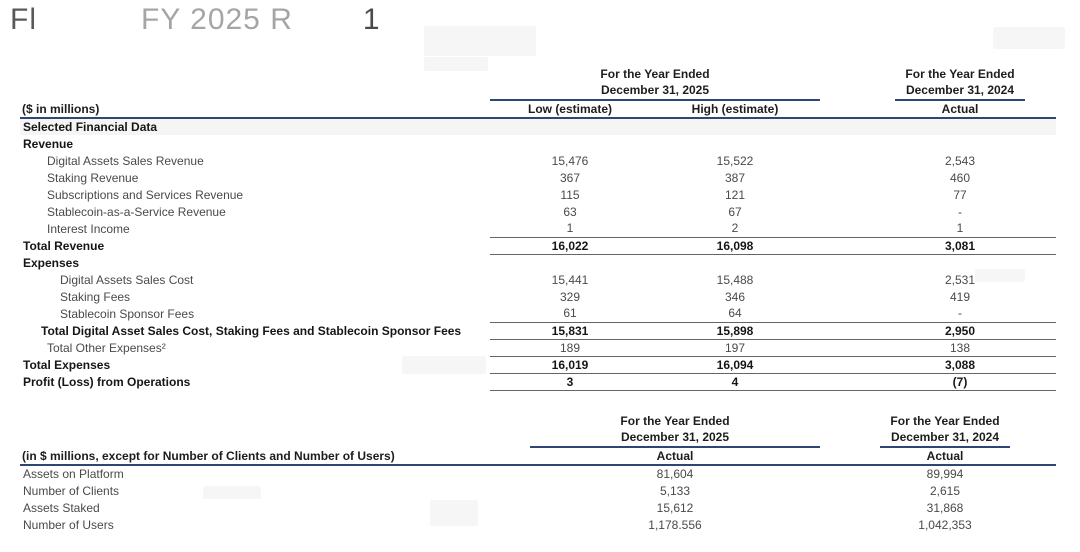 The width and height of the screenshot is (1080, 552). Describe the element at coordinates (735, 279) in the screenshot. I see `cell-high: 15,488` at that location.